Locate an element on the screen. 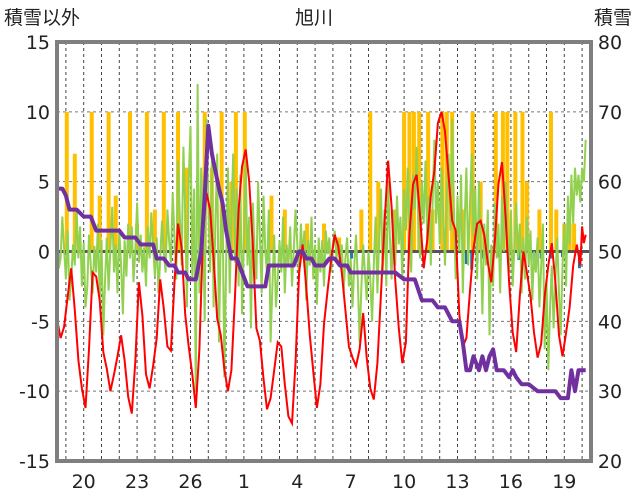  left-axis-title: 積雪以外 is located at coordinates (42, 18).